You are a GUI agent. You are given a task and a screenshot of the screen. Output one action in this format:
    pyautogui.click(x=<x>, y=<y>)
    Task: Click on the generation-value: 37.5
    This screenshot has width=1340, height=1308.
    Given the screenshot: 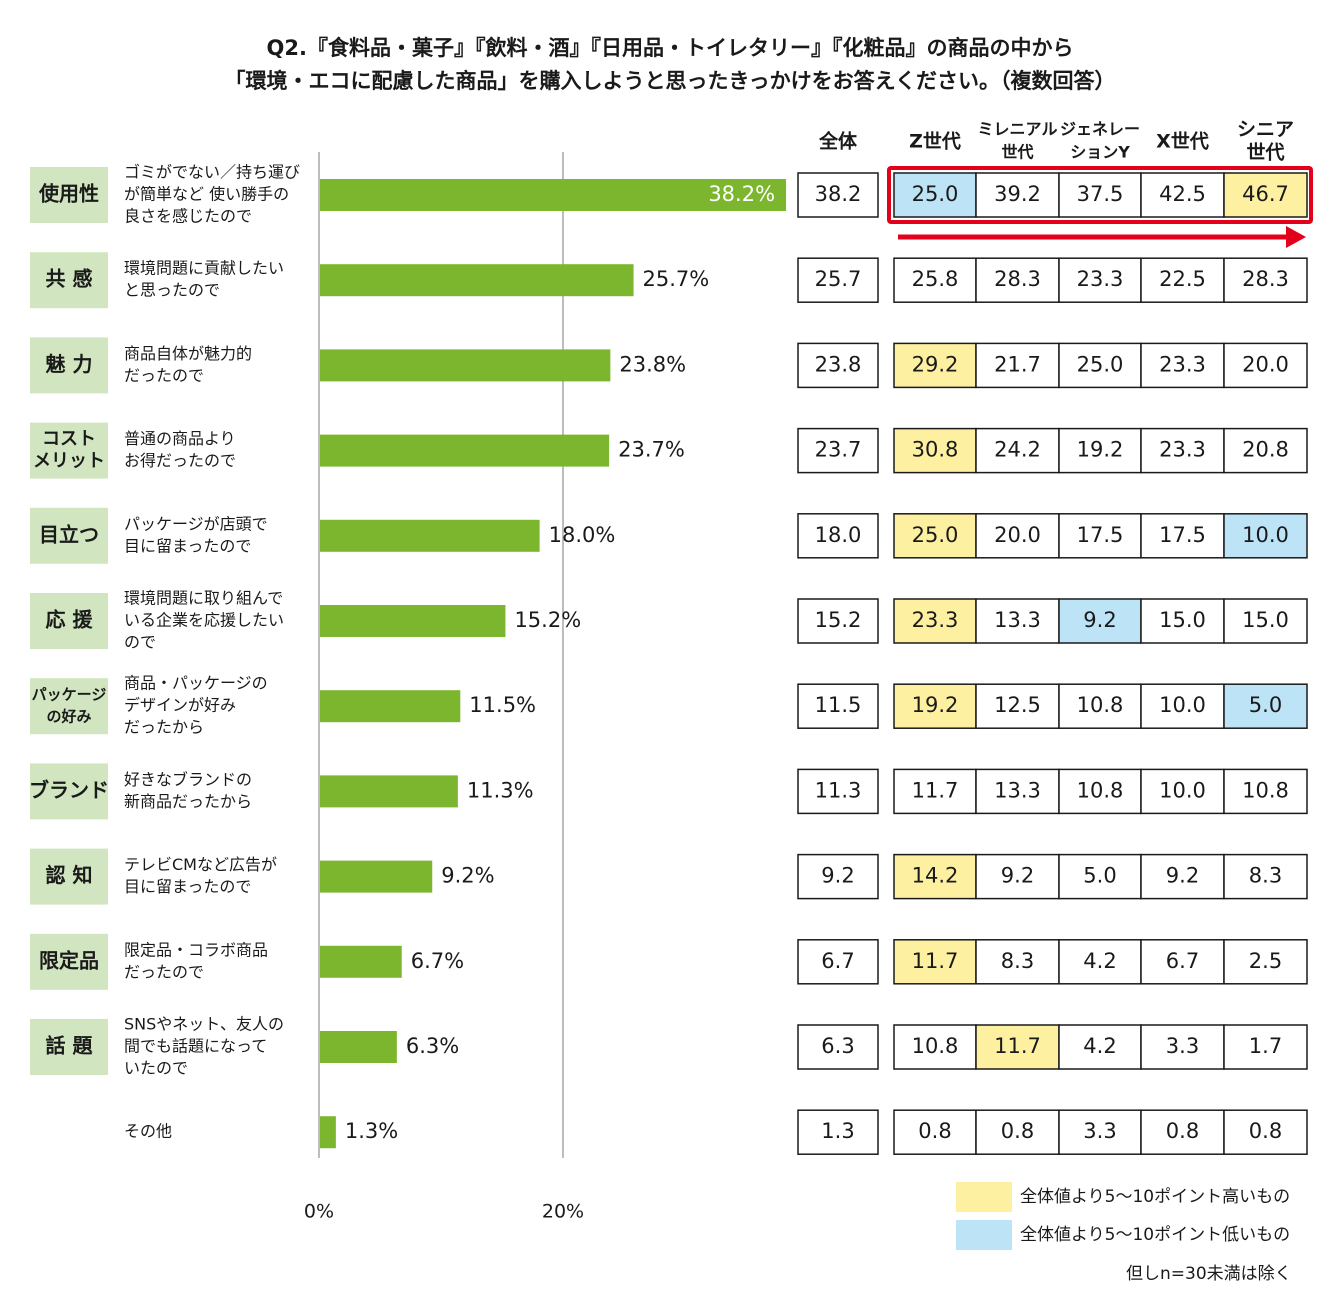 What is the action you would take?
    pyautogui.click(x=1100, y=194)
    